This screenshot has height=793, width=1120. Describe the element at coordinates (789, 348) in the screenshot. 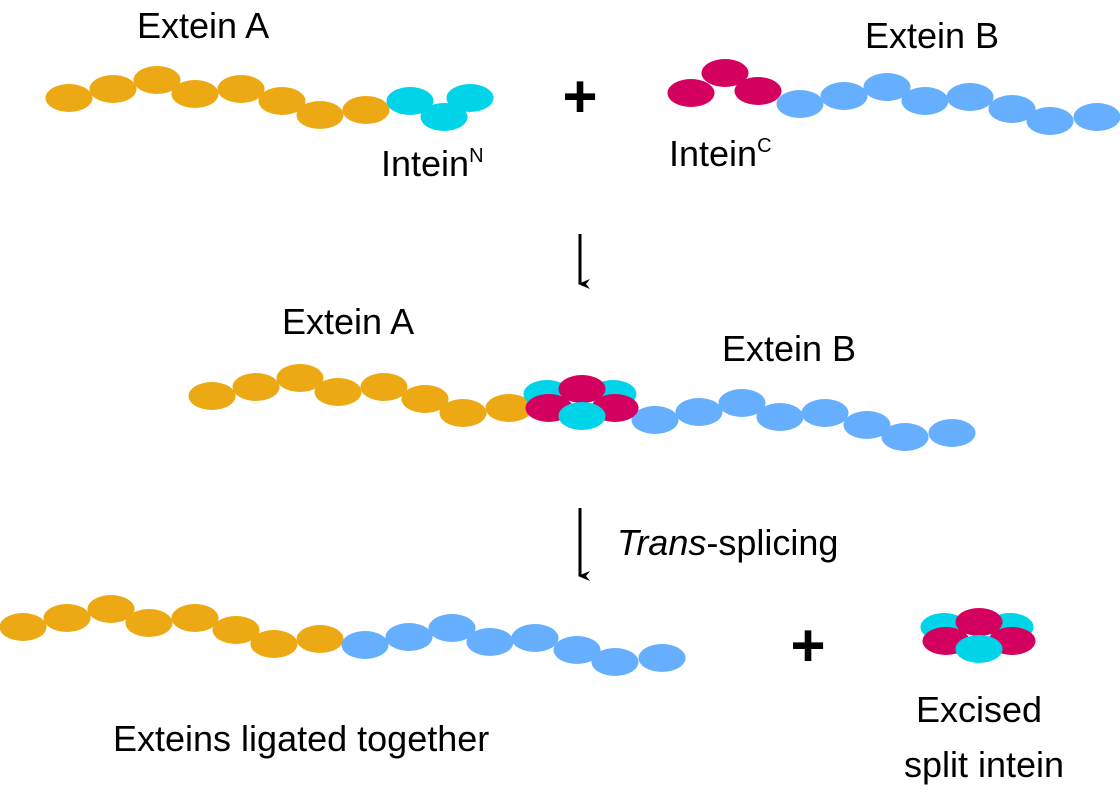

I see `extein-b-label-middle: Extein B` at that location.